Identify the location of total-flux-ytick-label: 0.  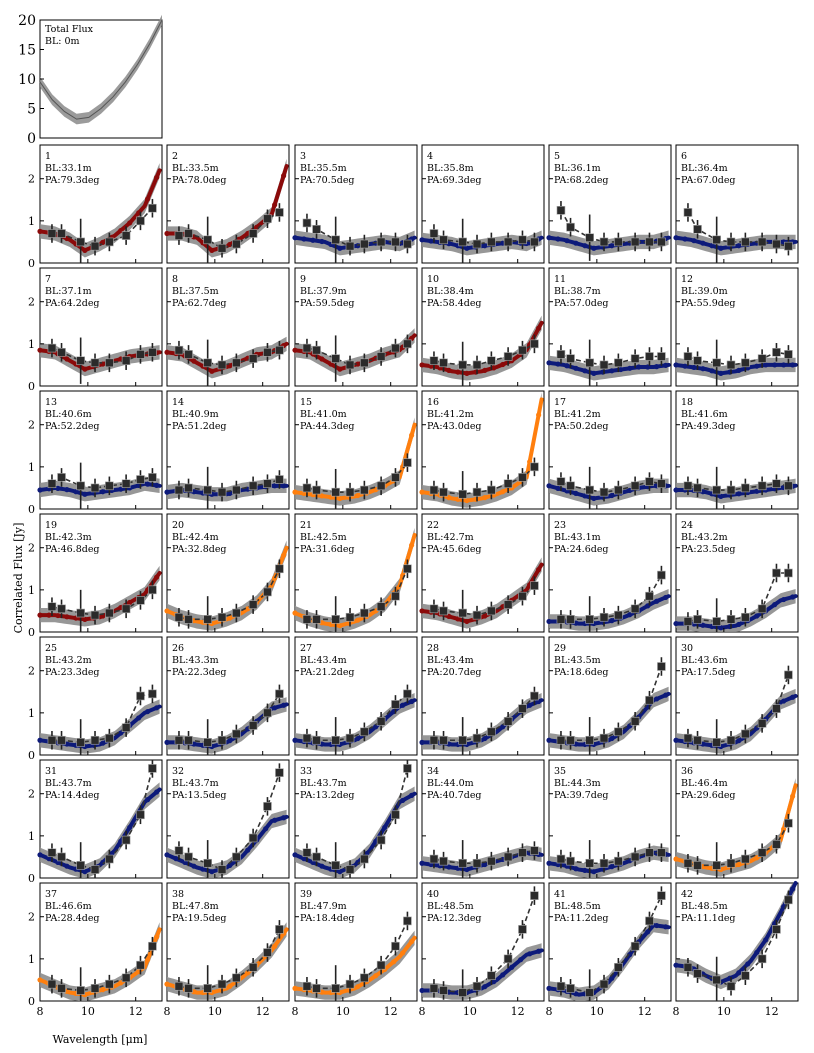
(31, 139).